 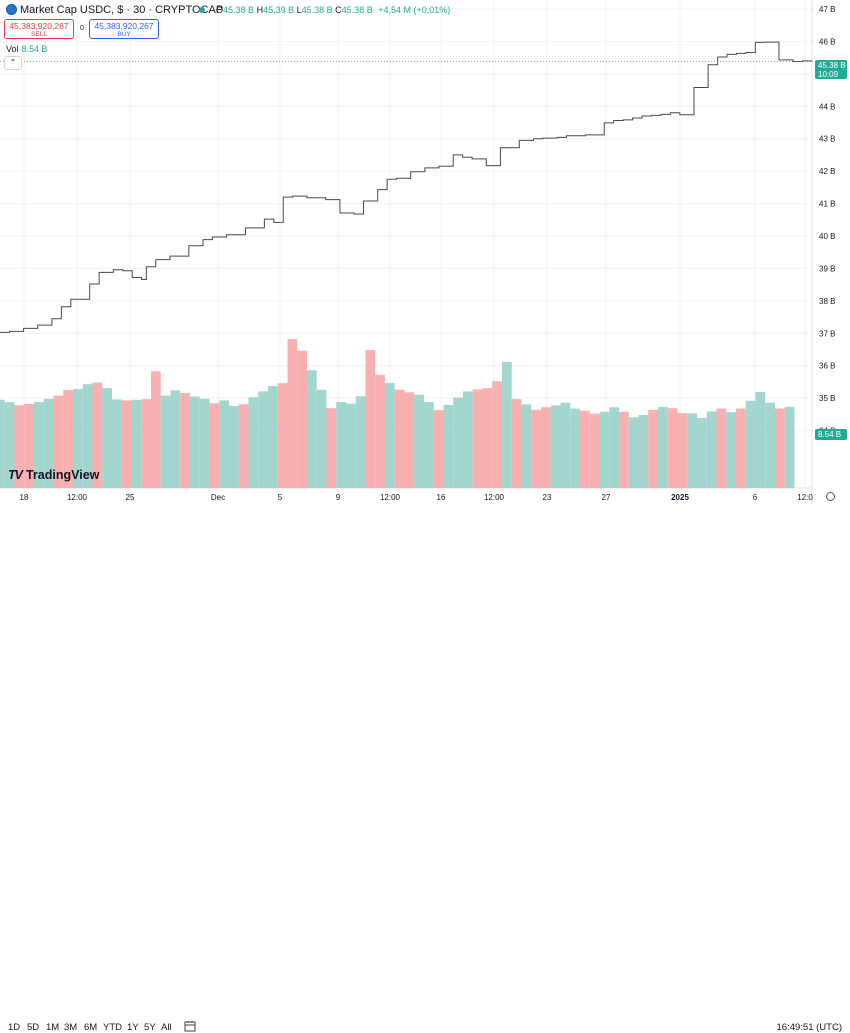 What do you see at coordinates (190, 1026) in the screenshot?
I see `calendar-icon` at bounding box center [190, 1026].